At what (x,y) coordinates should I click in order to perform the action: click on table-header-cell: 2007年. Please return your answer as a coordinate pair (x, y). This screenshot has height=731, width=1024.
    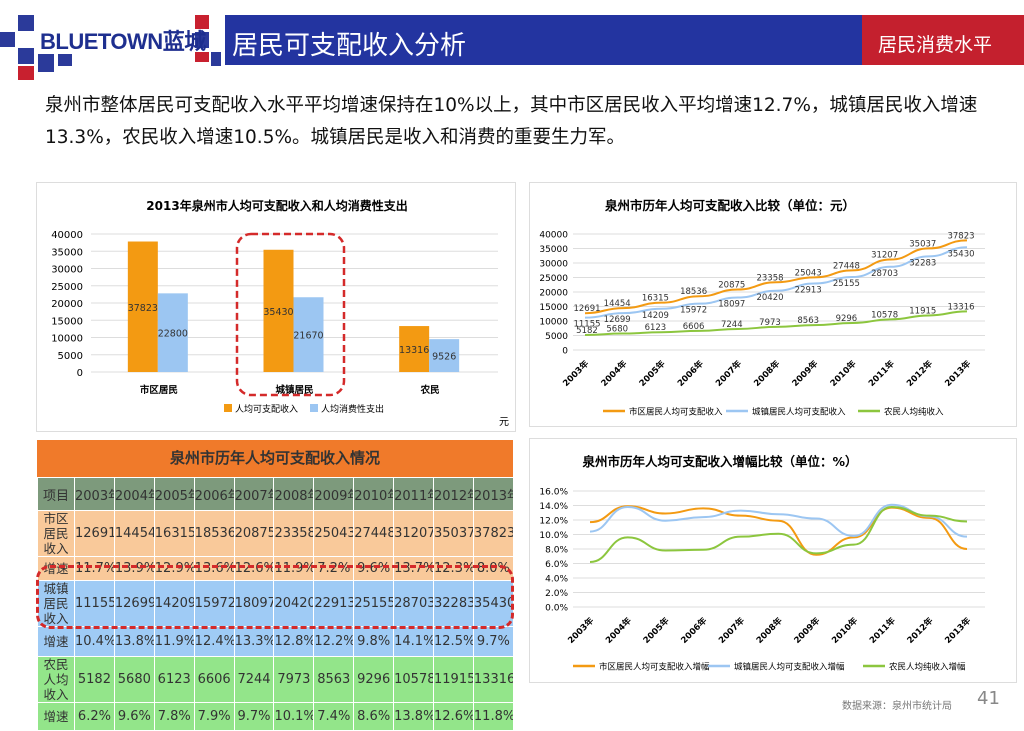
    Looking at the image, I should click on (254, 494).